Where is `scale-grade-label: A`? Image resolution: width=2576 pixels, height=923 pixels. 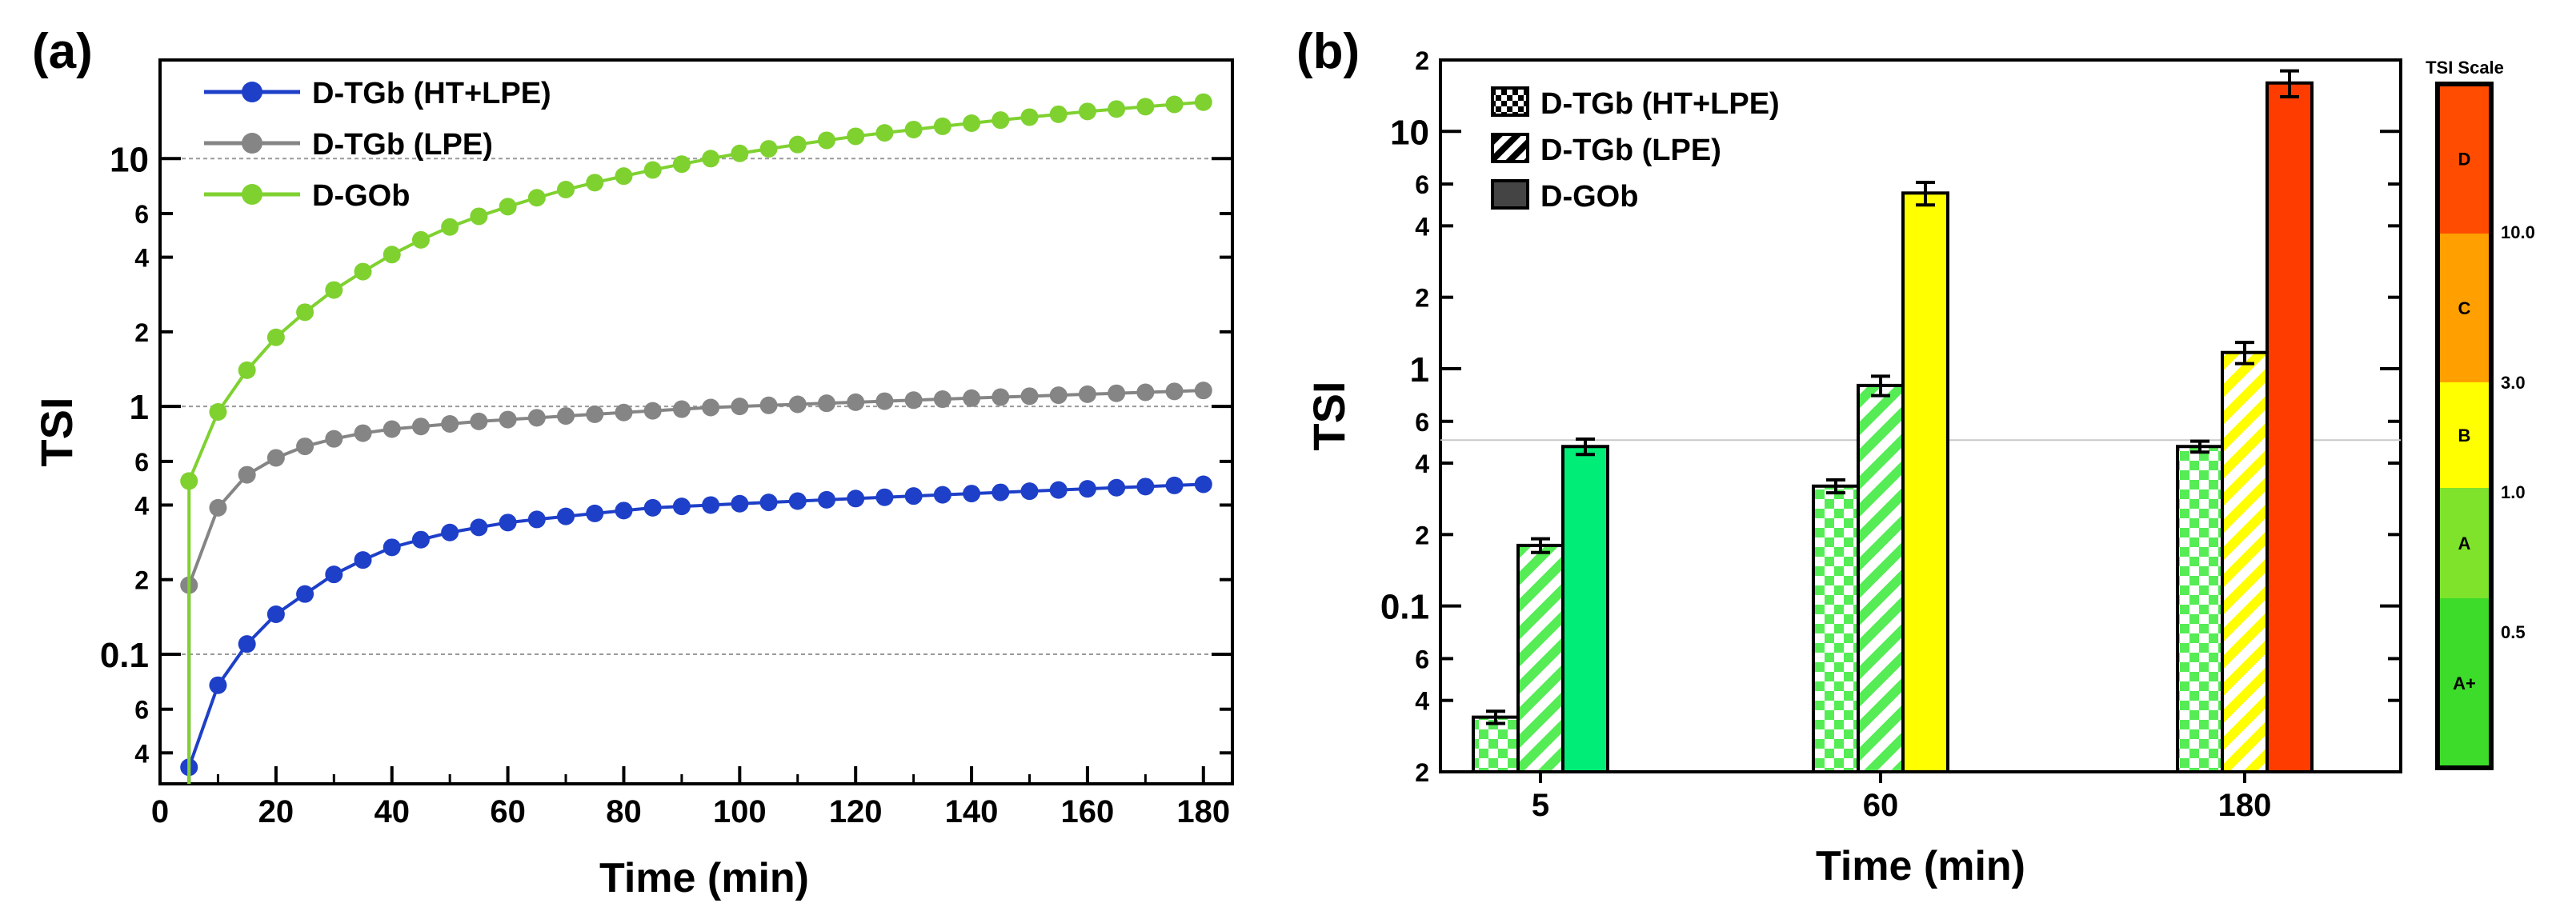
scale-grade-label: A is located at coordinates (2464, 543).